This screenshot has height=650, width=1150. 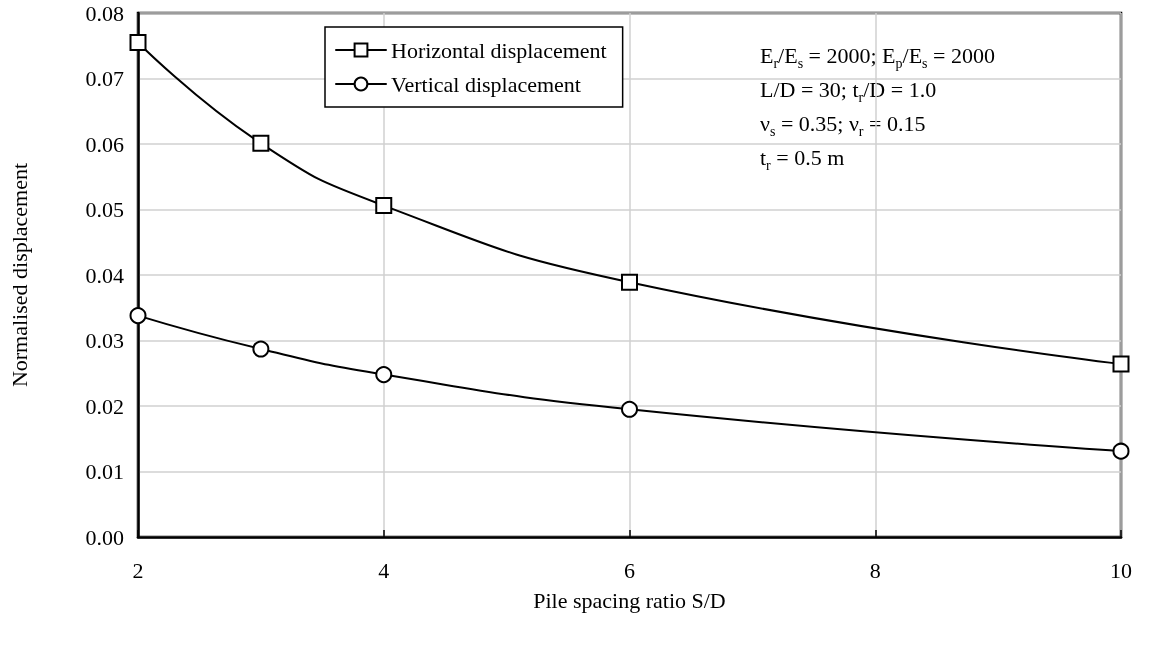 I want to click on legend-label: Horizontal displacement, so click(x=499, y=50).